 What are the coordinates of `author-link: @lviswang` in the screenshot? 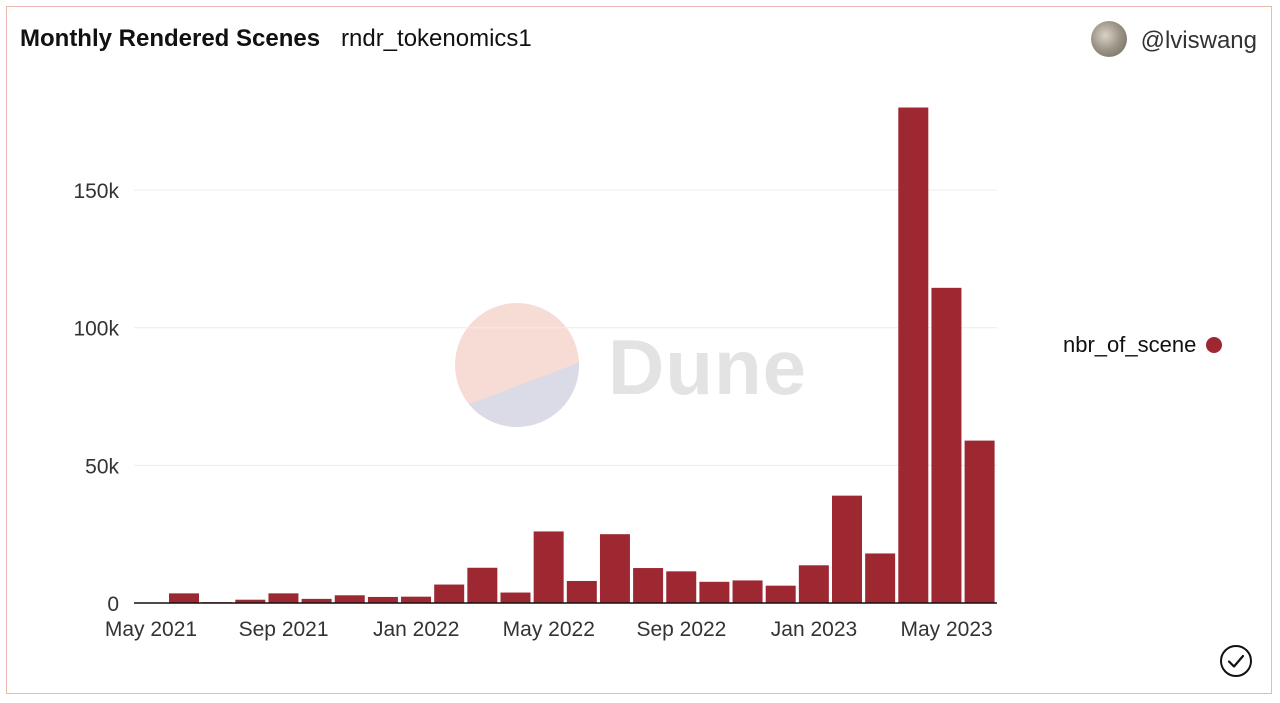 It's located at (1173, 39).